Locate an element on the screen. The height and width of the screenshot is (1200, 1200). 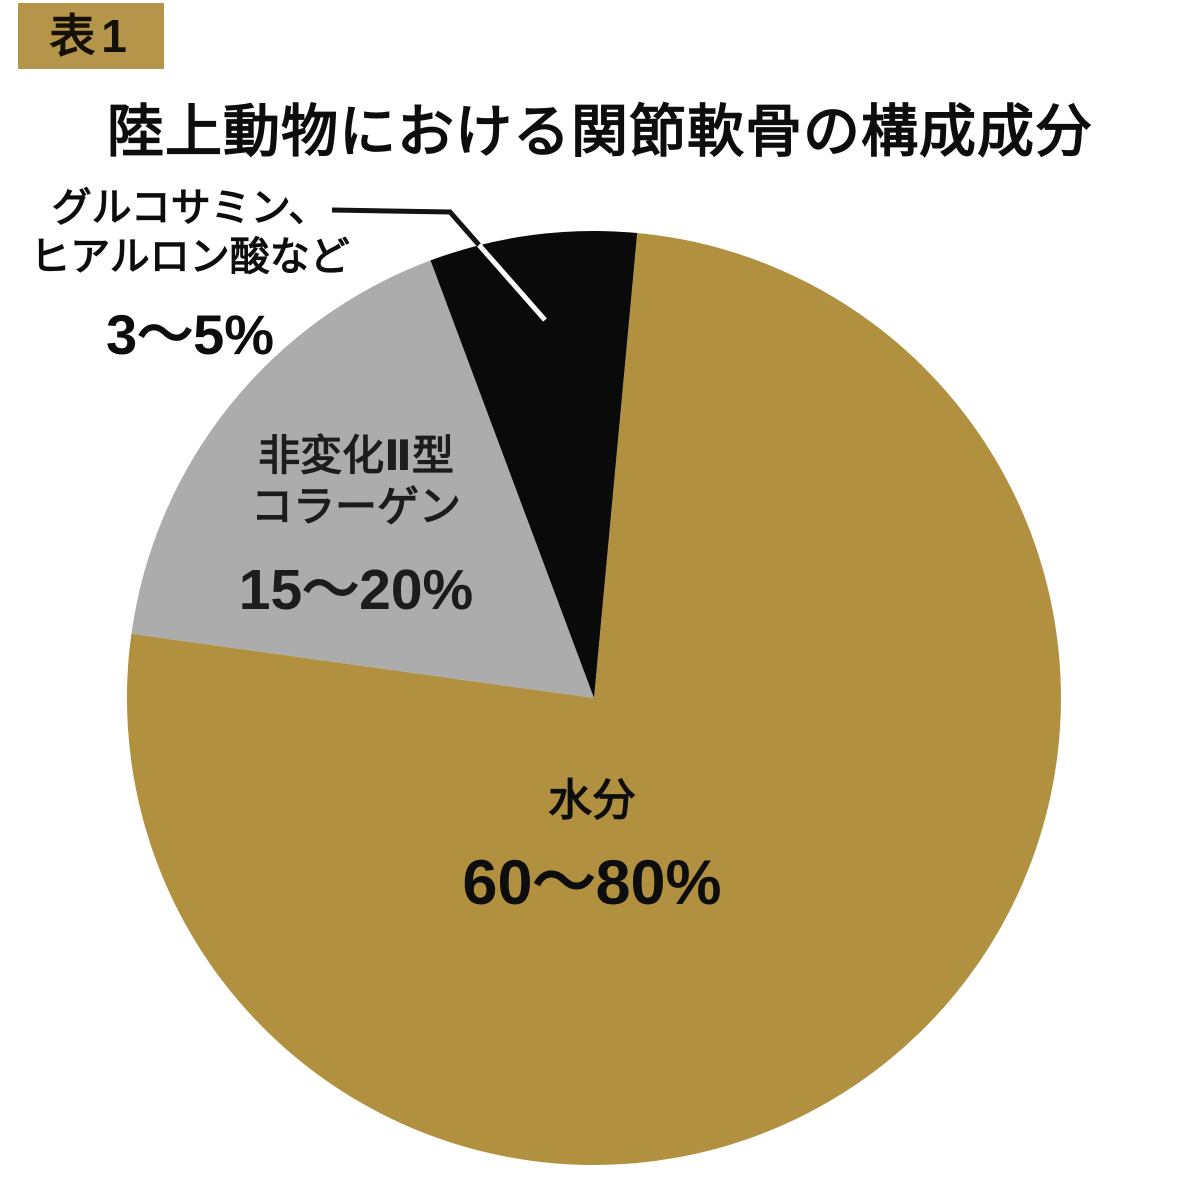
slice-label-collagen-line1: 非変化Ⅱ型 is located at coordinates (356, 455).